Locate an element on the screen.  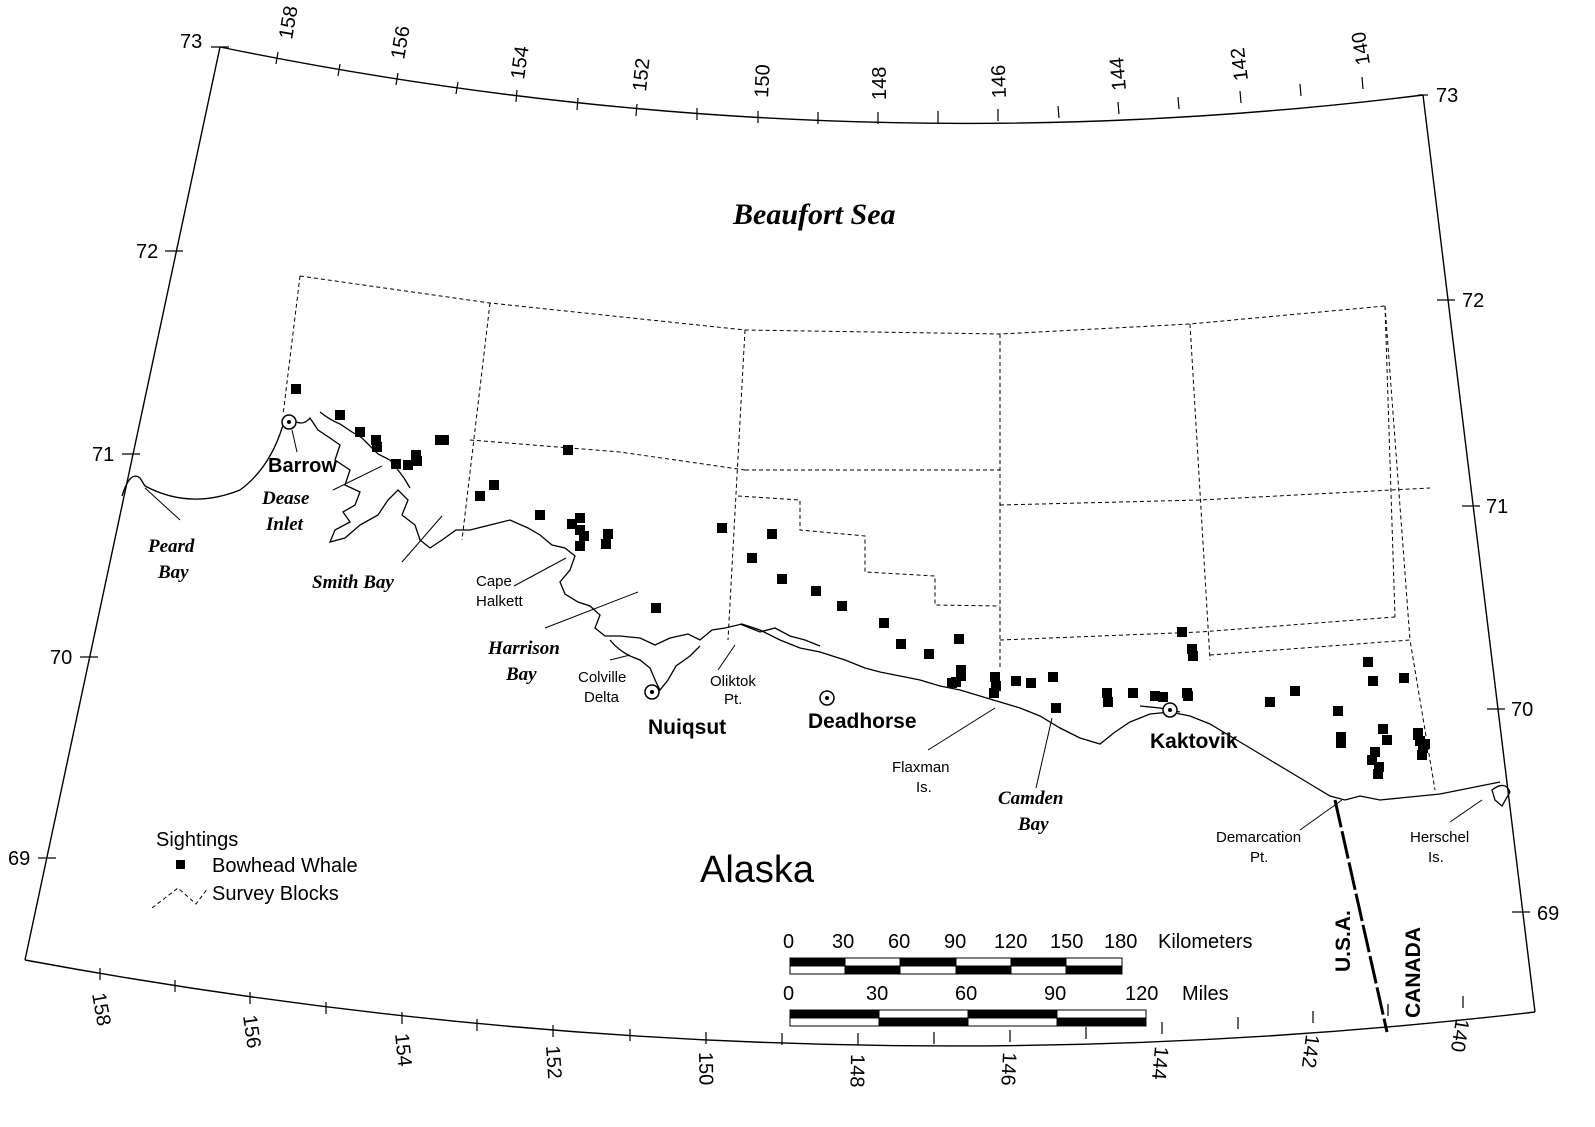
left-ticks is located at coordinates (133, 452).